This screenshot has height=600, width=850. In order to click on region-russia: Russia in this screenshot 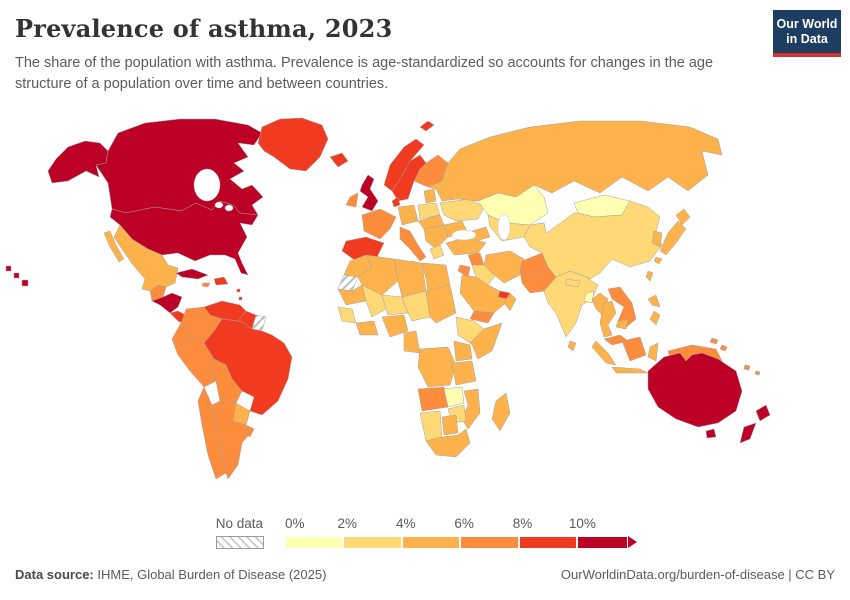, I will do `click(575, 161)`.